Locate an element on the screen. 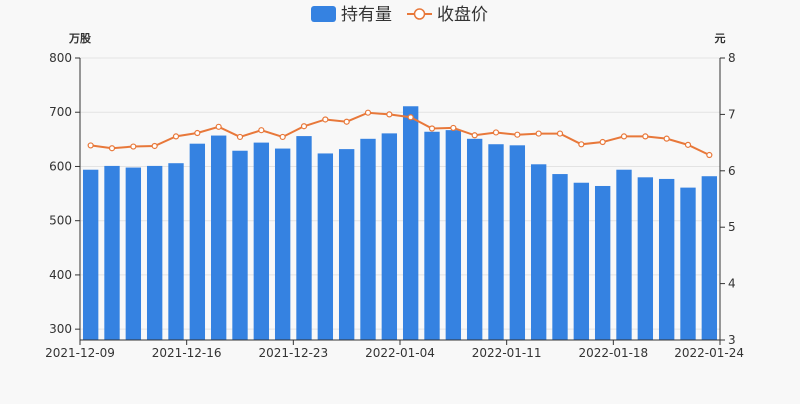  x-axis-tick-label: 2022-01-04 is located at coordinates (400, 353).